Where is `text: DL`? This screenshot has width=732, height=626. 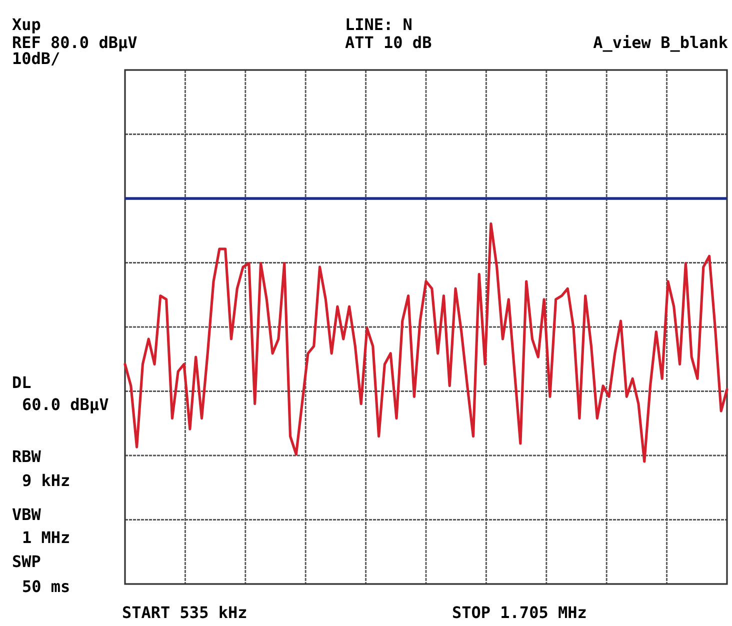 text: DL is located at coordinates (22, 382).